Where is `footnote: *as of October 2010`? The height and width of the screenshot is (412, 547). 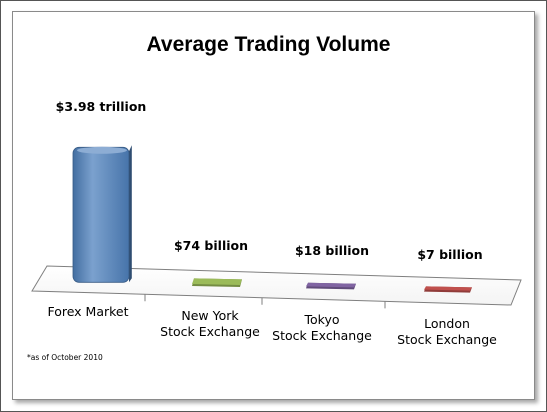
footnote: *as of October 2010 is located at coordinates (65, 357).